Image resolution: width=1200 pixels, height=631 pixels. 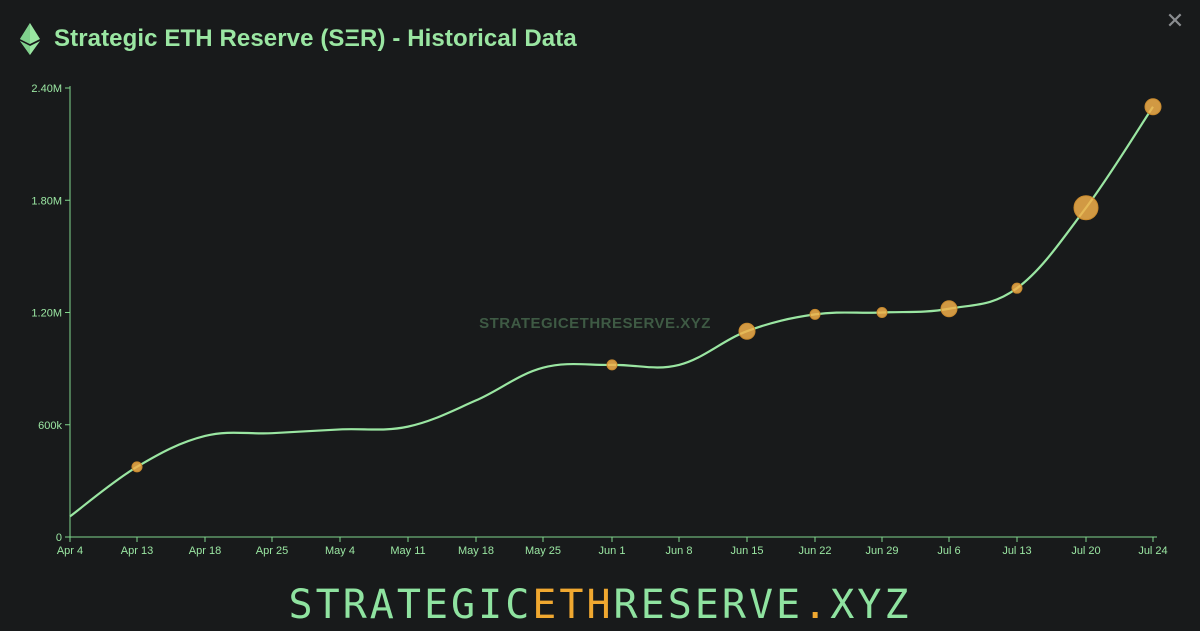 What do you see at coordinates (881, 551) in the screenshot?
I see `x-tick-label: Jun 29` at bounding box center [881, 551].